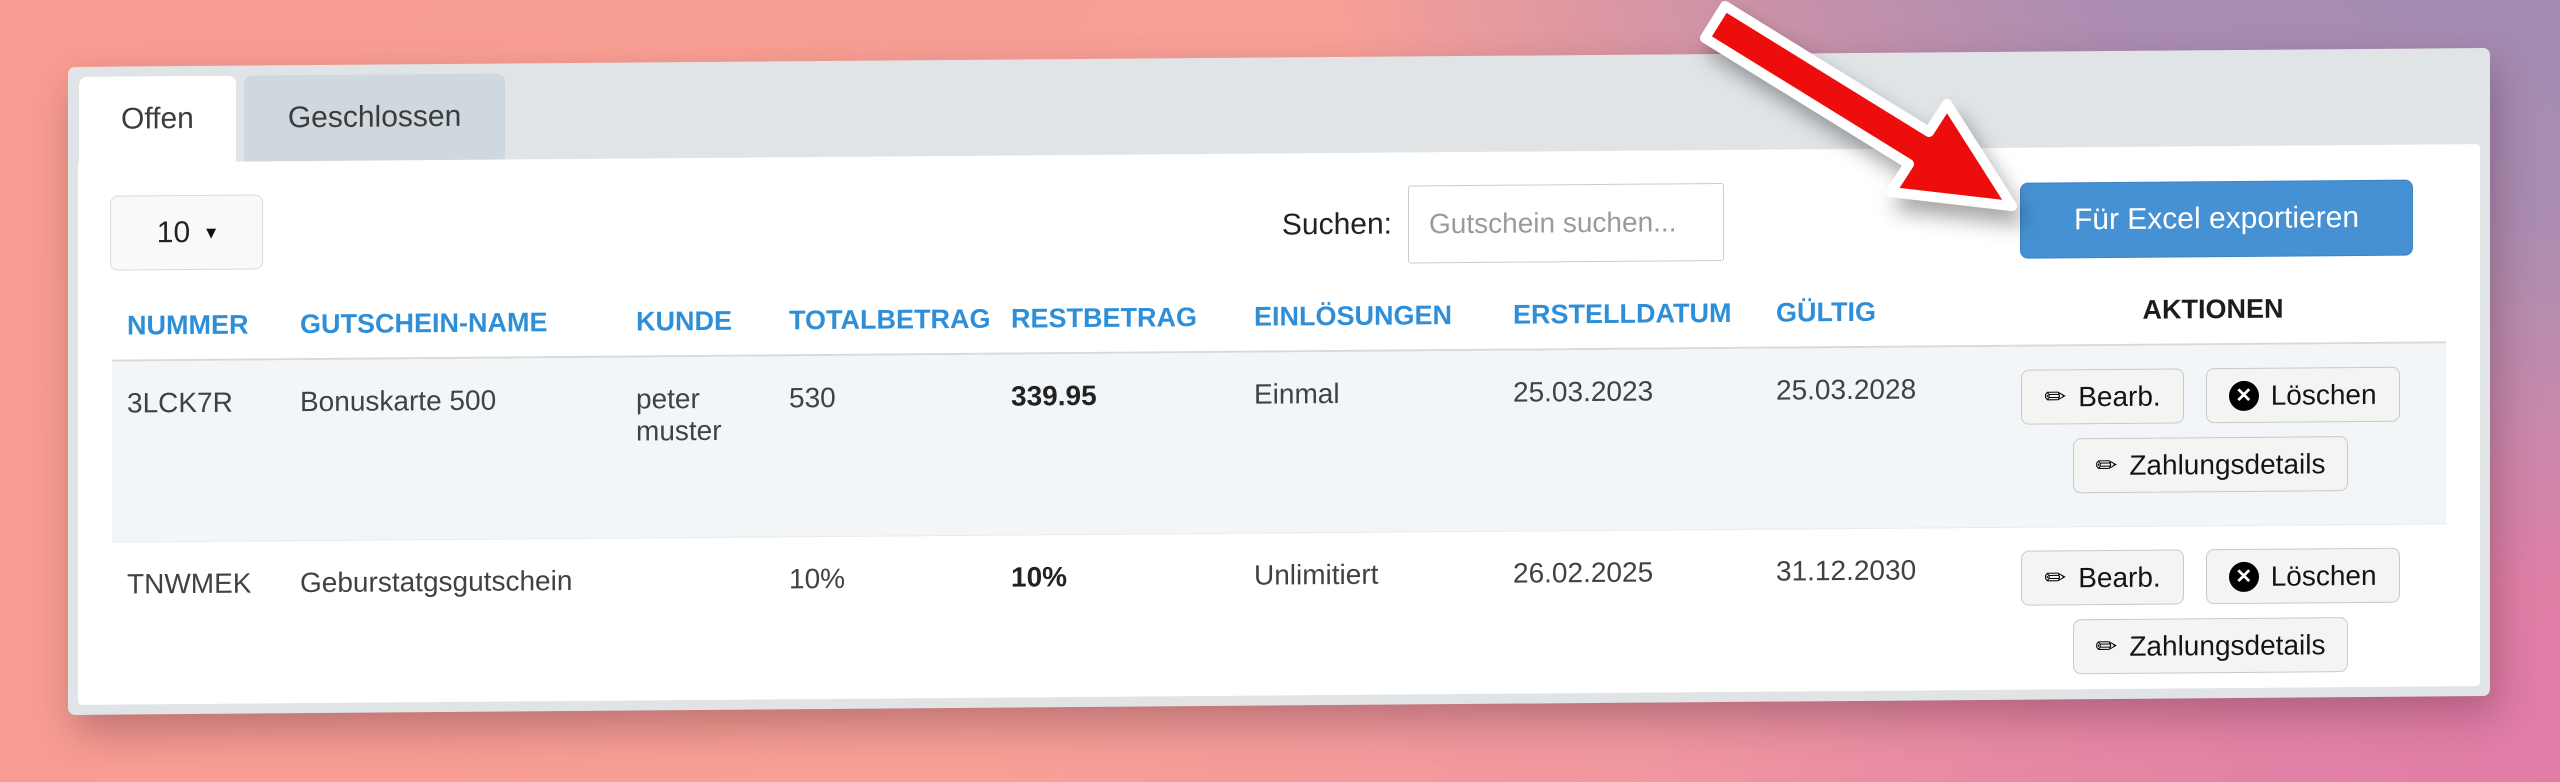 Image resolution: width=2560 pixels, height=782 pixels. I want to click on cell-einloesungen: Unlimitiert, so click(1316, 574).